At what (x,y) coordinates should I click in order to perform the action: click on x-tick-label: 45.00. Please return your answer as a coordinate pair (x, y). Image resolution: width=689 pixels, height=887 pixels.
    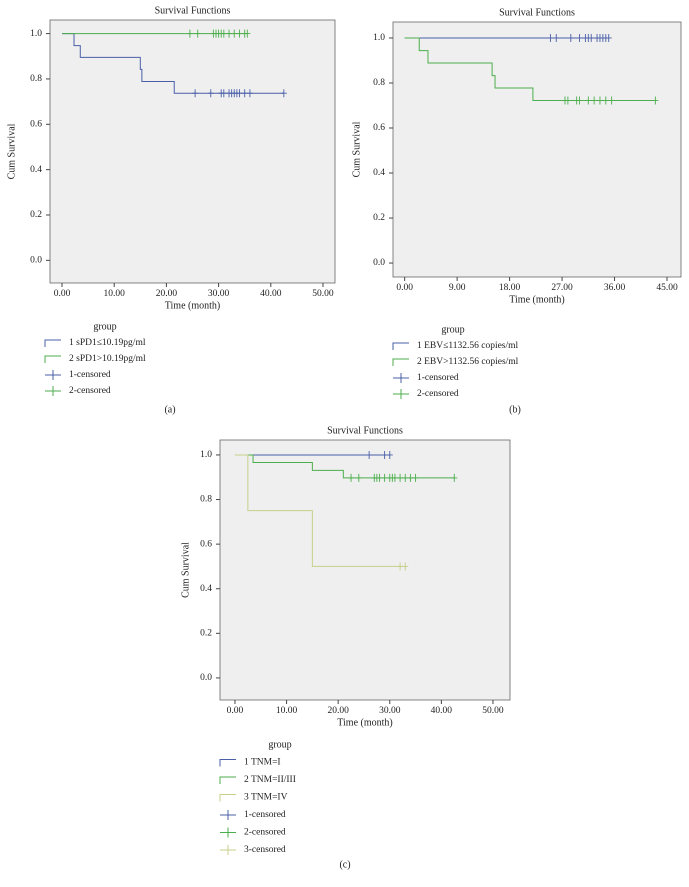
    Looking at the image, I should click on (667, 288).